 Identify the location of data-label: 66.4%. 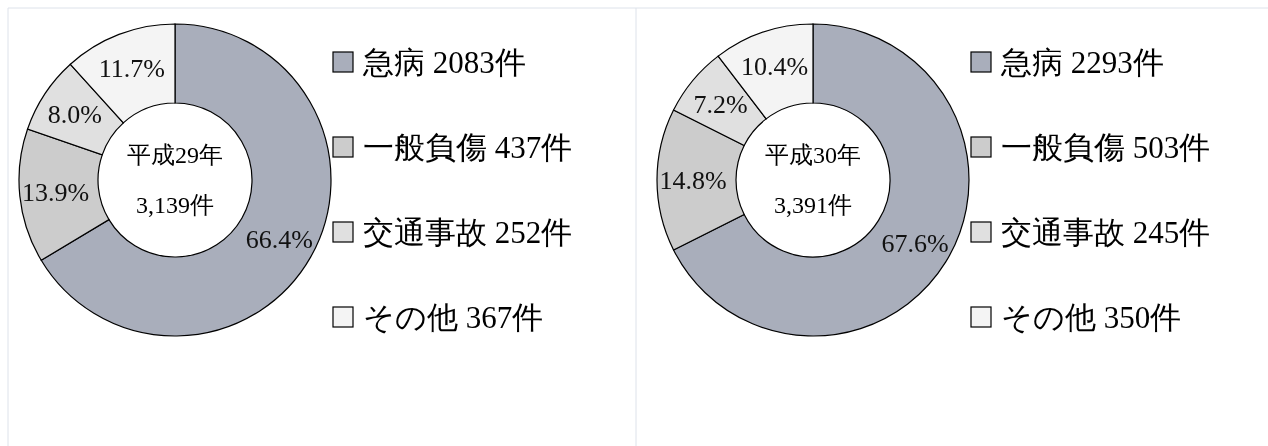
(279, 240).